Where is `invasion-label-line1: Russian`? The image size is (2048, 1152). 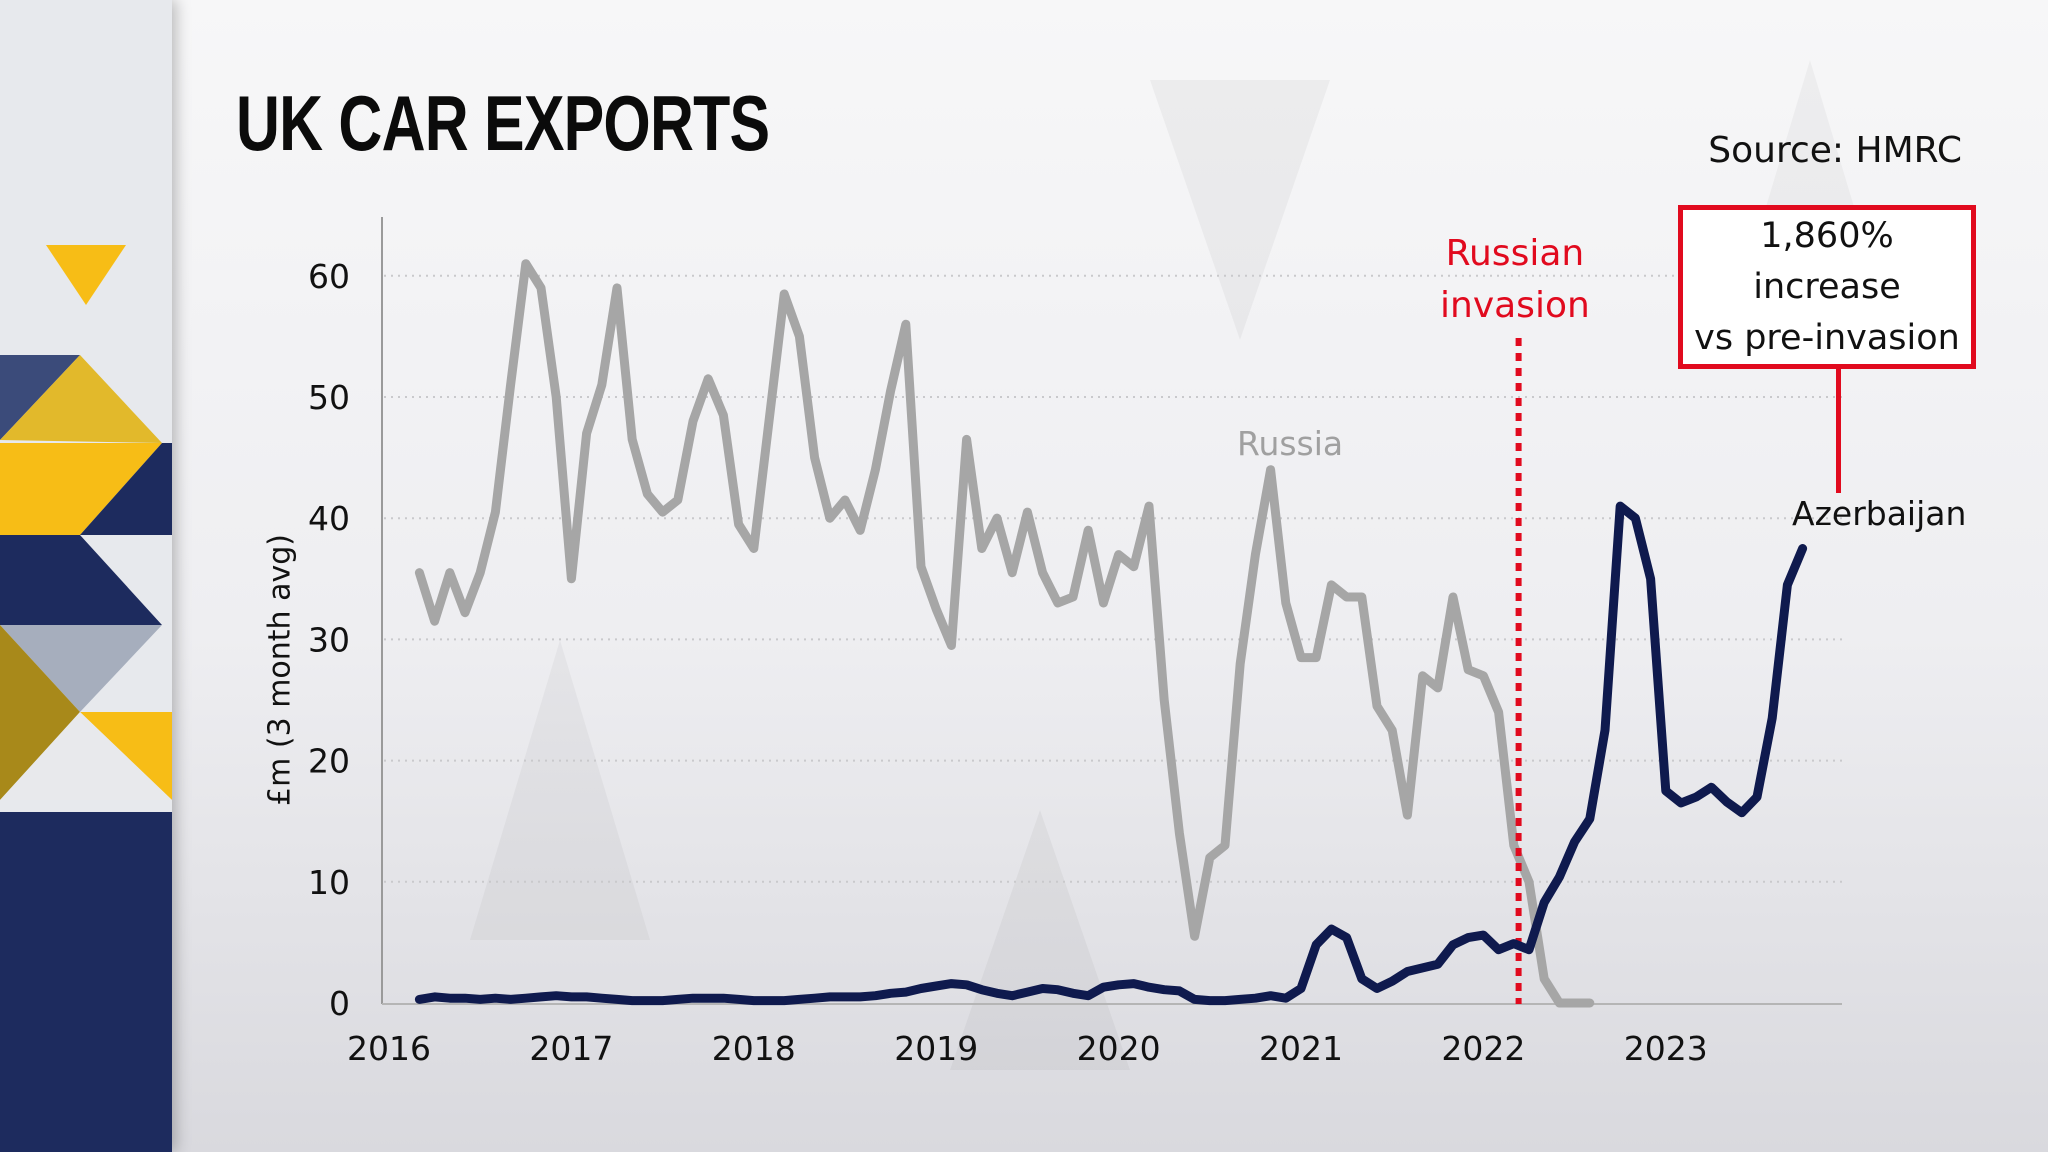
invasion-label-line1: Russian is located at coordinates (1515, 253).